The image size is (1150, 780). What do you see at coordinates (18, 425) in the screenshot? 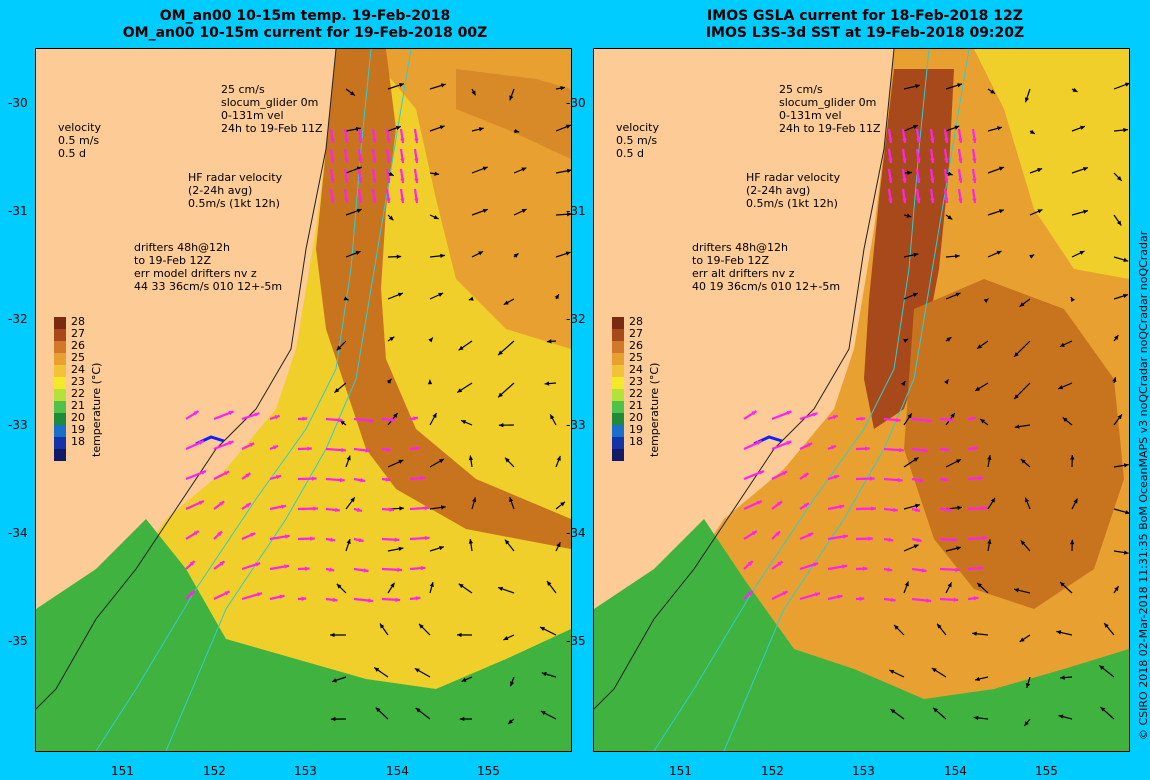
I see `lat-label: -33` at bounding box center [18, 425].